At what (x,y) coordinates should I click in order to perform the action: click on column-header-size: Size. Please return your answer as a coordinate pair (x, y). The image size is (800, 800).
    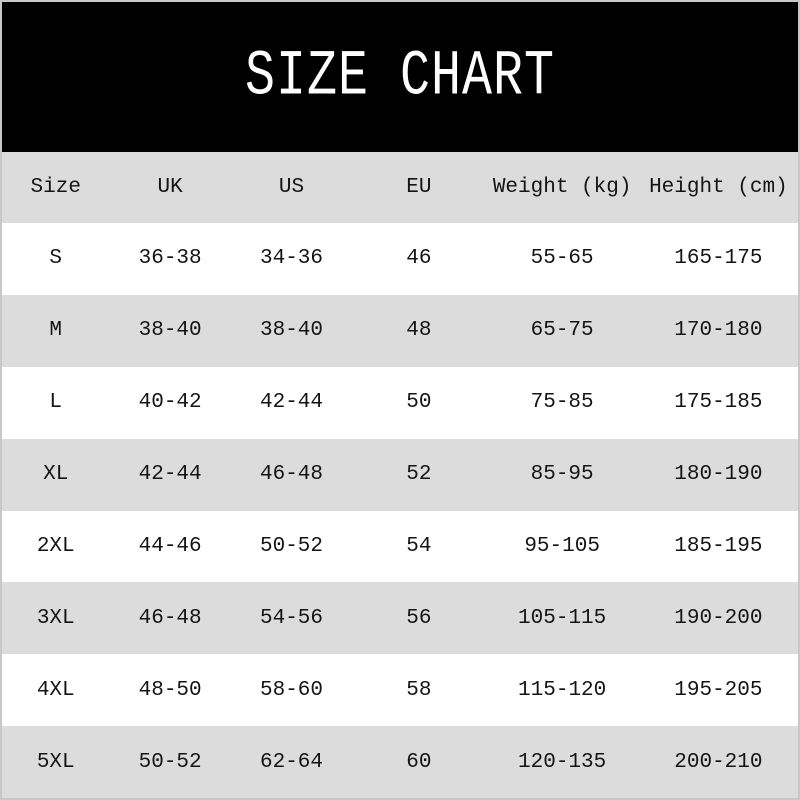
    Looking at the image, I should click on (55, 187).